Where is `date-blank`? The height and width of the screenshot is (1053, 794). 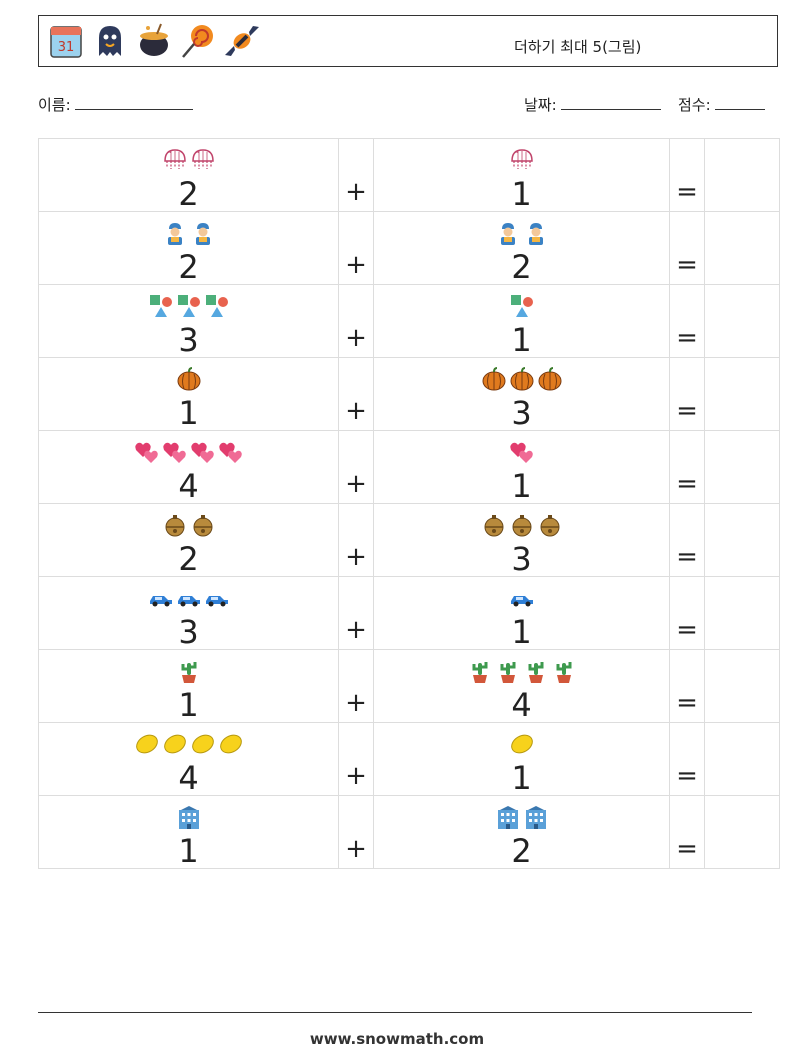
date-blank is located at coordinates (610, 109).